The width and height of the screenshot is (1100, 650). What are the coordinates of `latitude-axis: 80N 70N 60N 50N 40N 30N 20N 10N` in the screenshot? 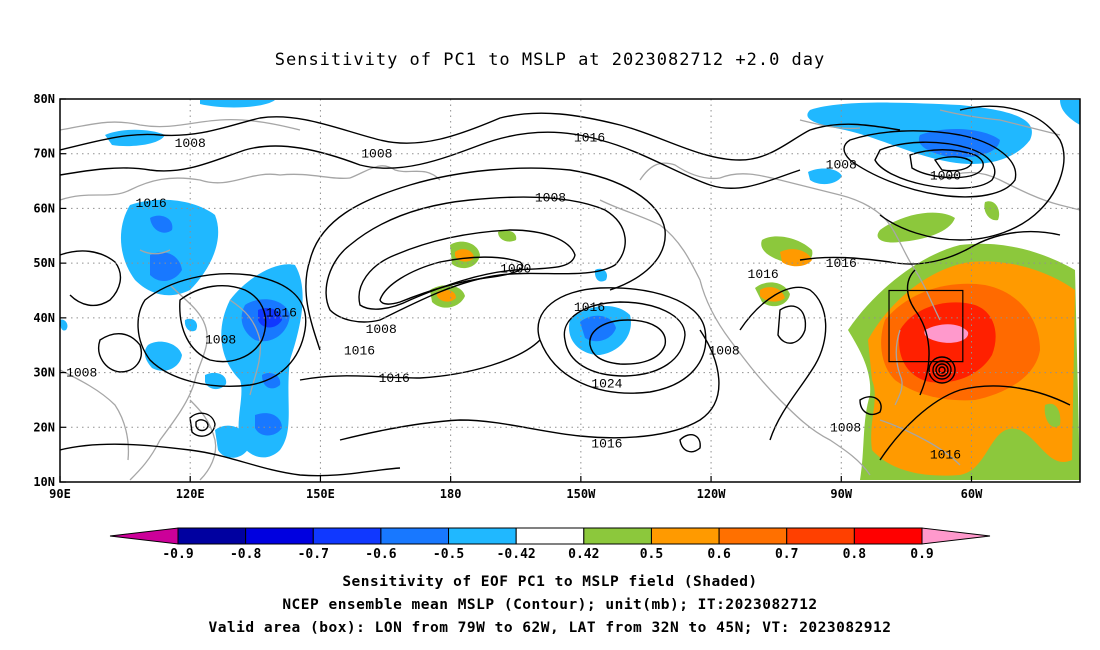 It's located at (49, 290).